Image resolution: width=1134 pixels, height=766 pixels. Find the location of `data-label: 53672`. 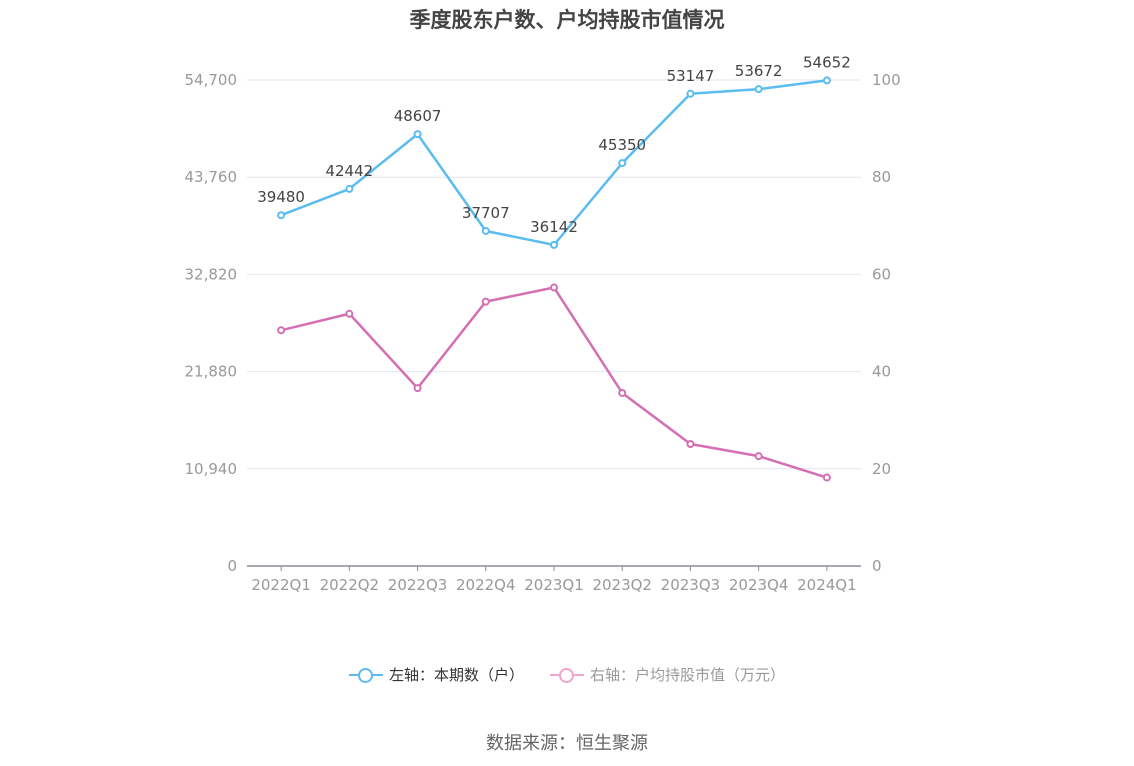

data-label: 53672 is located at coordinates (759, 71).